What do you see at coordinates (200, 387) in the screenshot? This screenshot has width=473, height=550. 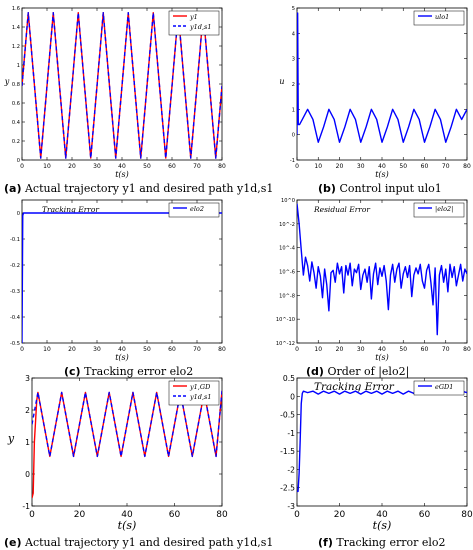 I see `legend-label: y1,GD` at bounding box center [200, 387].